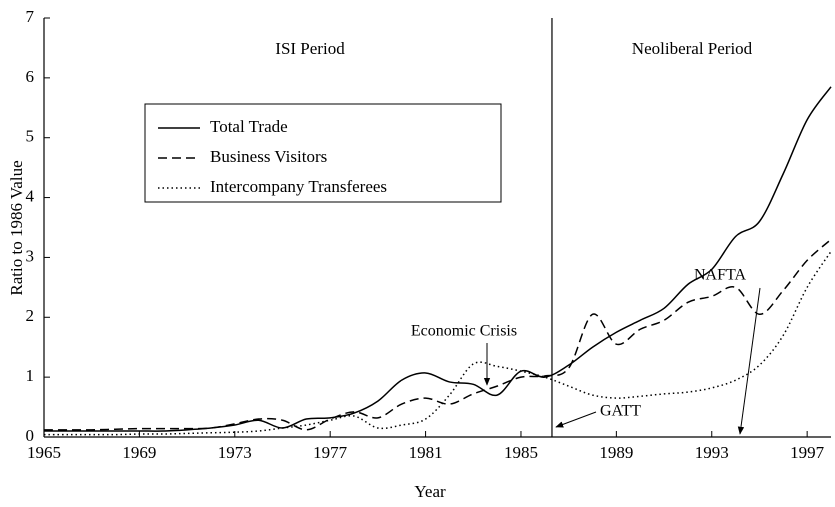 The height and width of the screenshot is (507, 835). Describe the element at coordinates (720, 275) in the screenshot. I see `annotation: NAFTA` at that location.